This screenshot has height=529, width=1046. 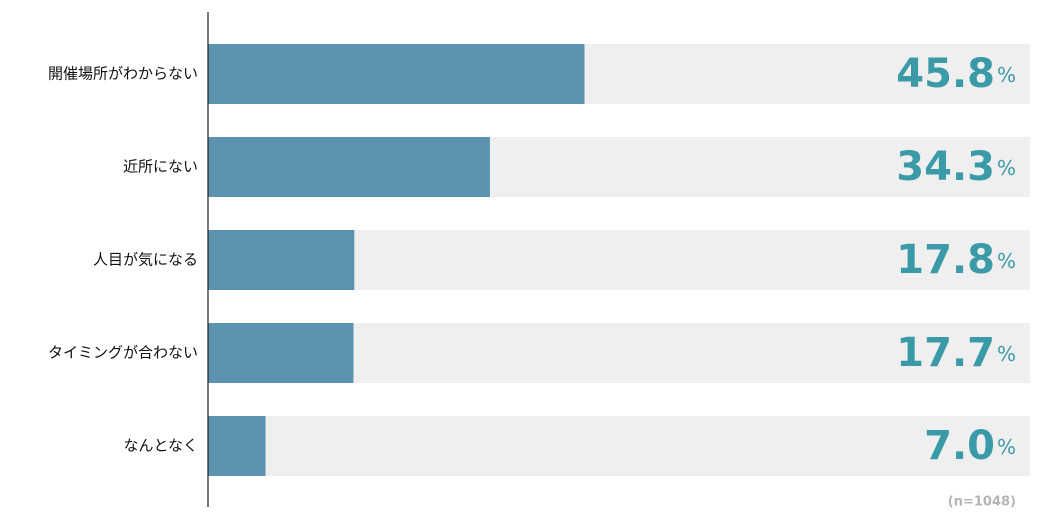 What do you see at coordinates (956, 260) in the screenshot?
I see `value-label: 17.8%` at bounding box center [956, 260].